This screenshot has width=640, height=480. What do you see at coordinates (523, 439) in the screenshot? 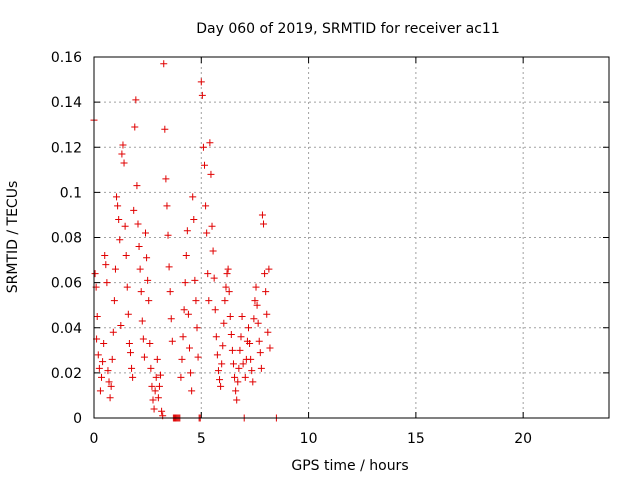
I see `x-tick-label: 20` at bounding box center [523, 439].